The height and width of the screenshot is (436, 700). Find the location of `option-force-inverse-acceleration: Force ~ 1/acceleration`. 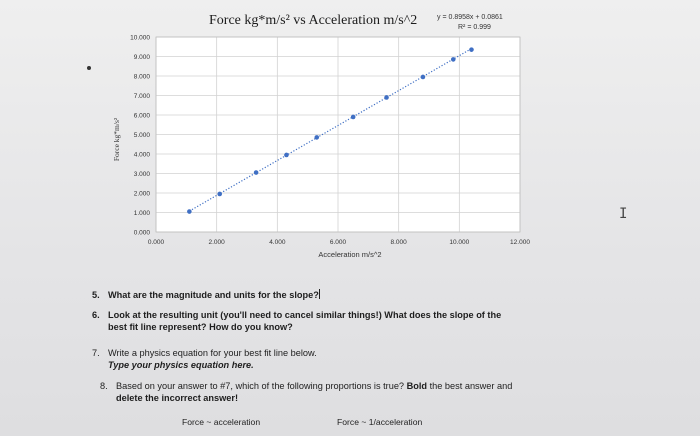

option-force-inverse-acceleration: Force ~ 1/acceleration is located at coordinates (380, 422).